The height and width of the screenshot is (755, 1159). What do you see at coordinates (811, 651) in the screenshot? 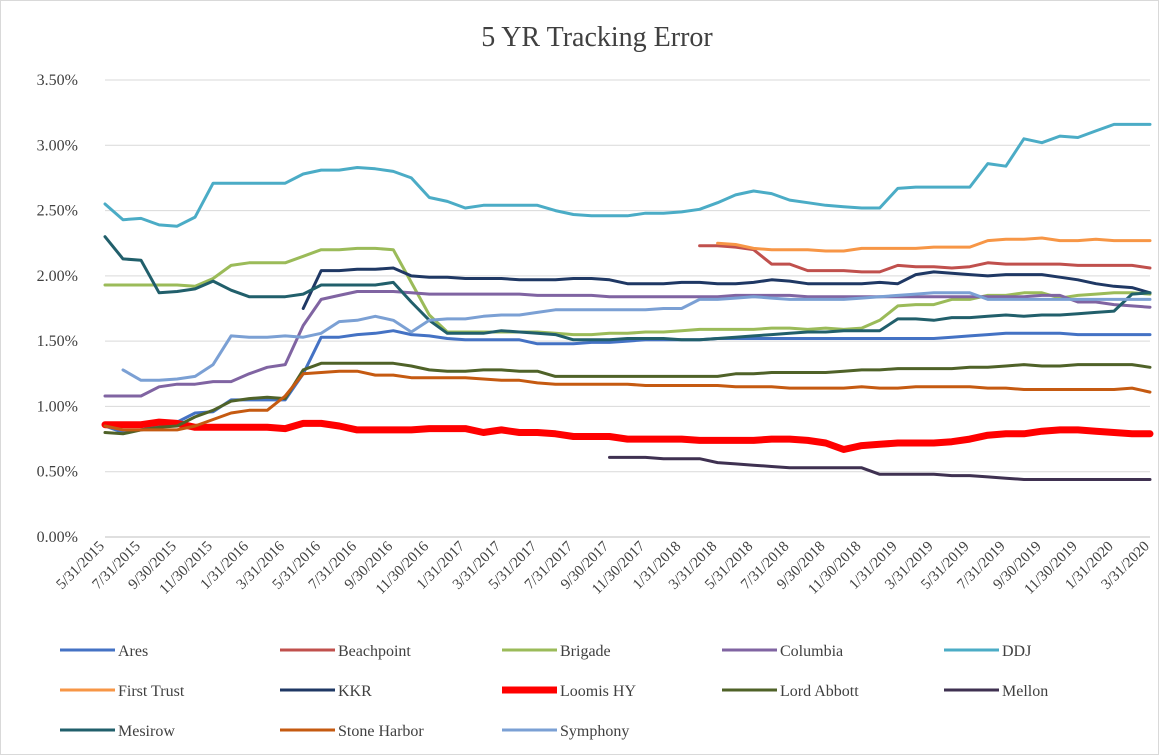
I see `legend-label: Columbia` at bounding box center [811, 651].